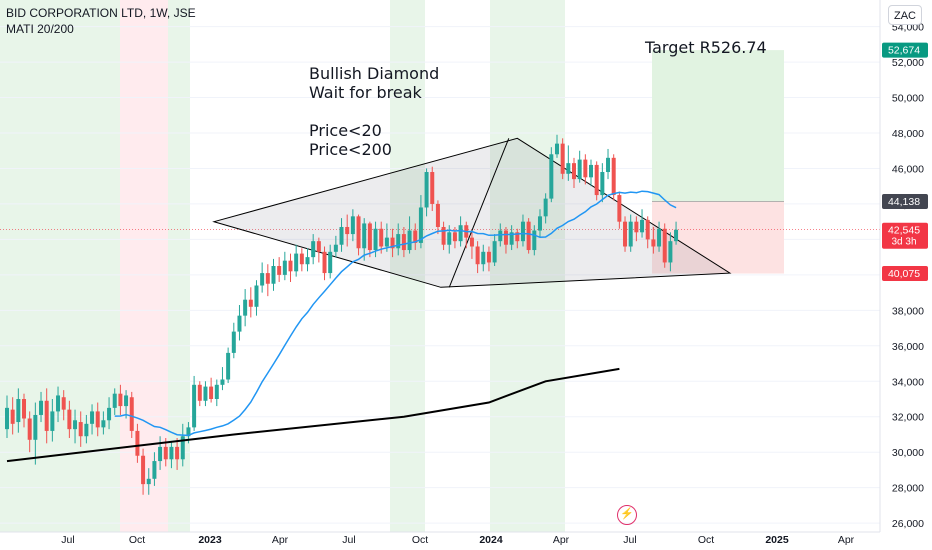  What do you see at coordinates (627, 515) in the screenshot?
I see `lightning-icon: ⚡` at bounding box center [627, 515].